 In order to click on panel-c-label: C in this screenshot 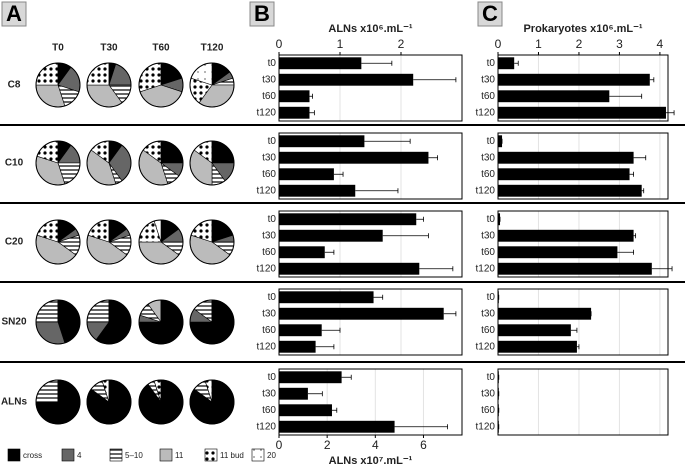, I will do `click(490, 14)`.